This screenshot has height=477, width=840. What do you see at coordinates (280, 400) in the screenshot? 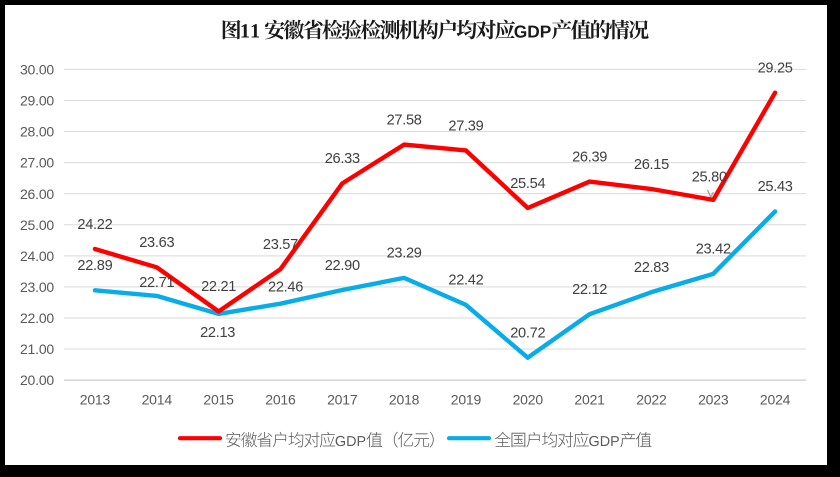
I see `svg-text: 2016` at bounding box center [280, 400].